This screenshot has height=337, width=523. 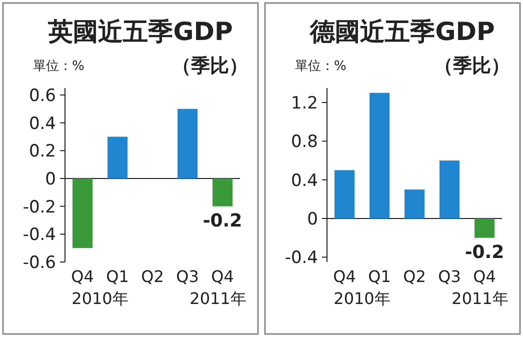 What do you see at coordinates (39, 263) in the screenshot?
I see `y-tick-label: -0.6` at bounding box center [39, 263].